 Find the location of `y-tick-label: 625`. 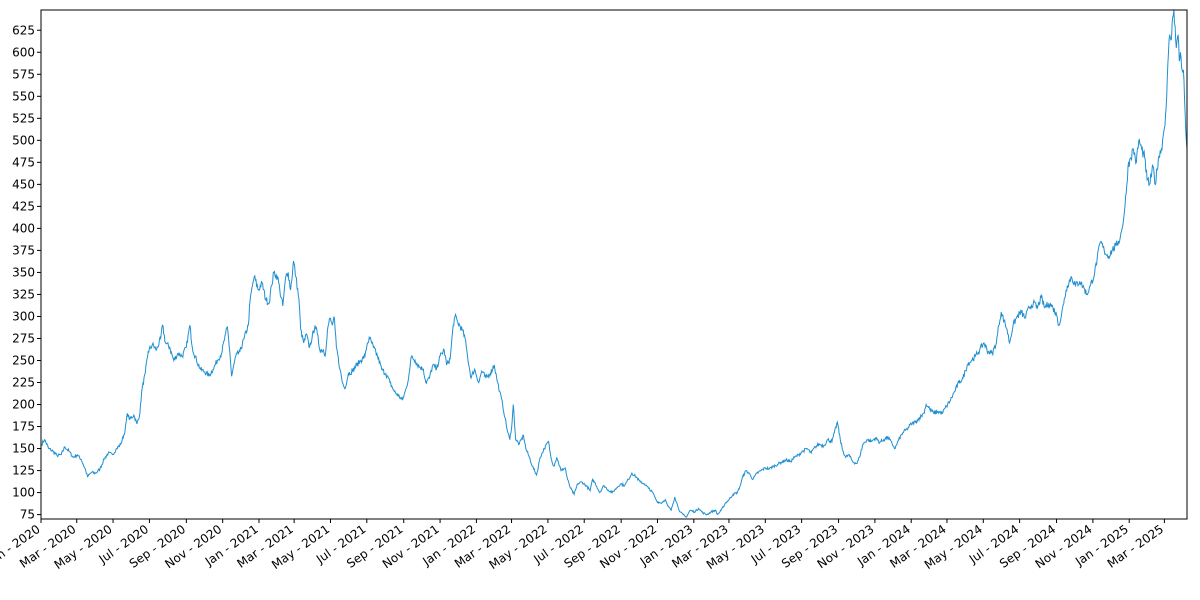

y-tick-label: 625 is located at coordinates (23, 30).